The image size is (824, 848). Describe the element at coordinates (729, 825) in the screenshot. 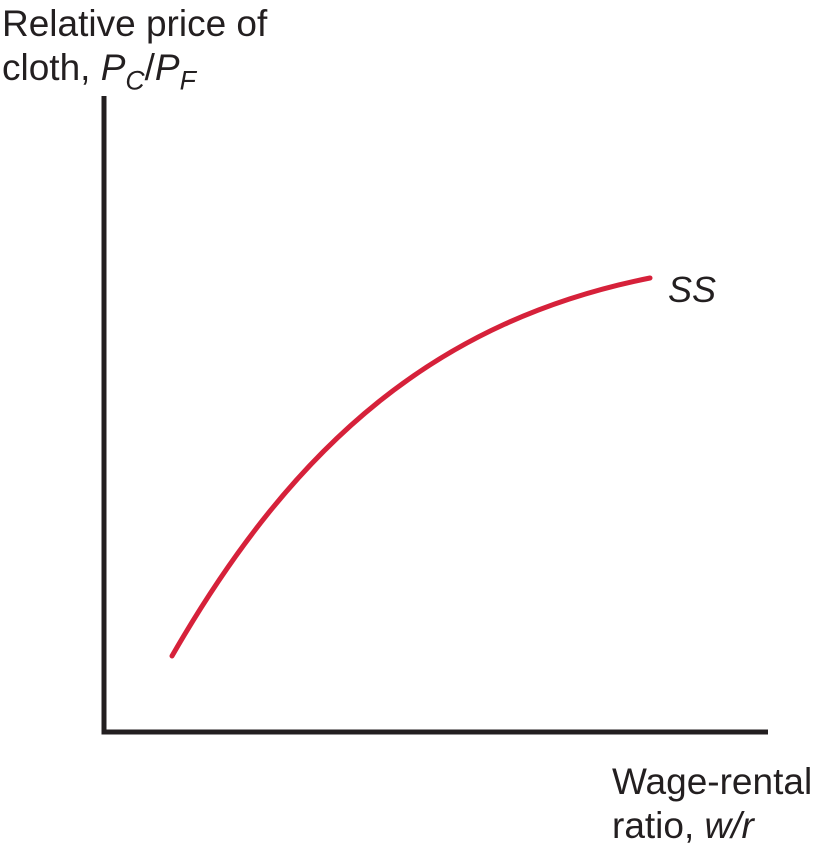

I see `x-axis-var: w/r` at that location.